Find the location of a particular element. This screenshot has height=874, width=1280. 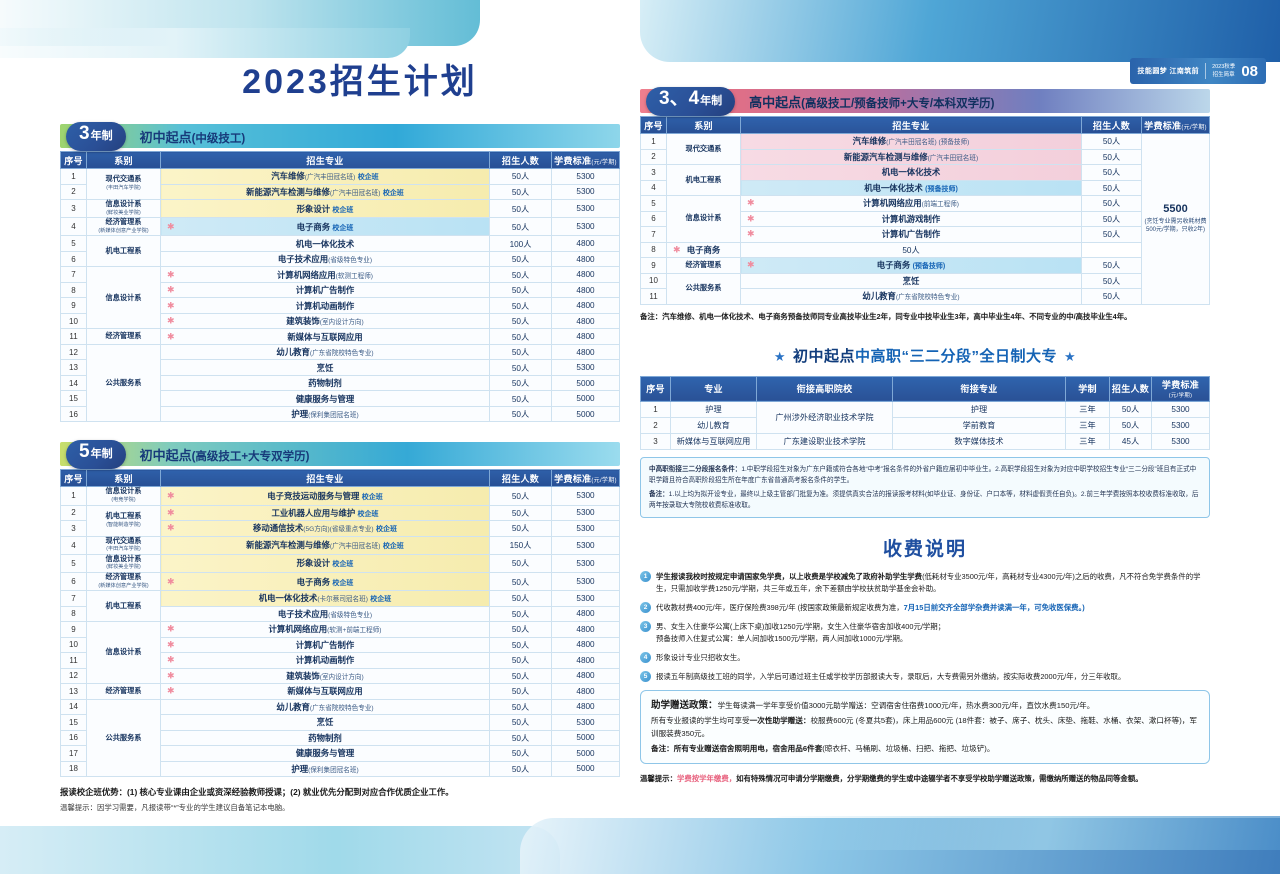

cell-major: 护理(保利集团冠名班) is located at coordinates (325, 414).